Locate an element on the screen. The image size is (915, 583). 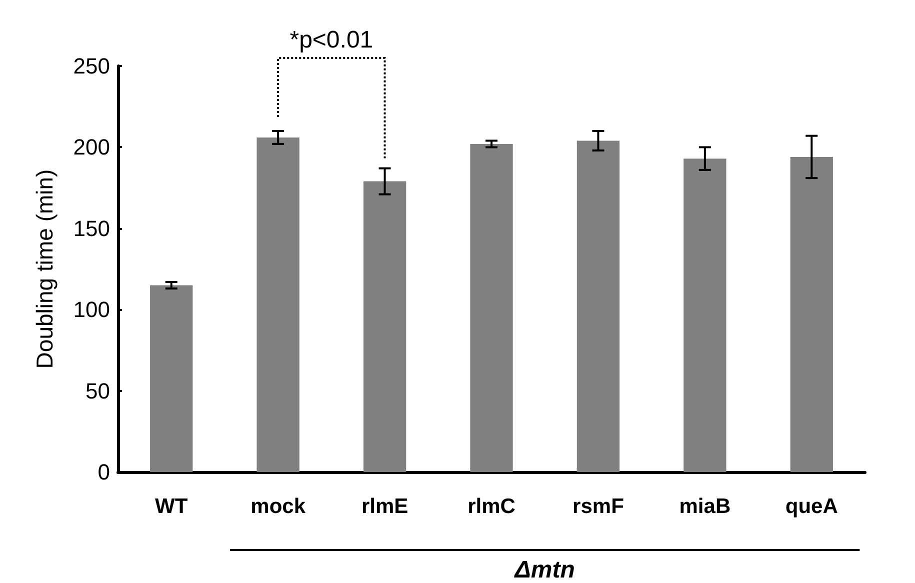
y-tick-label: 200 is located at coordinates (91, 147).